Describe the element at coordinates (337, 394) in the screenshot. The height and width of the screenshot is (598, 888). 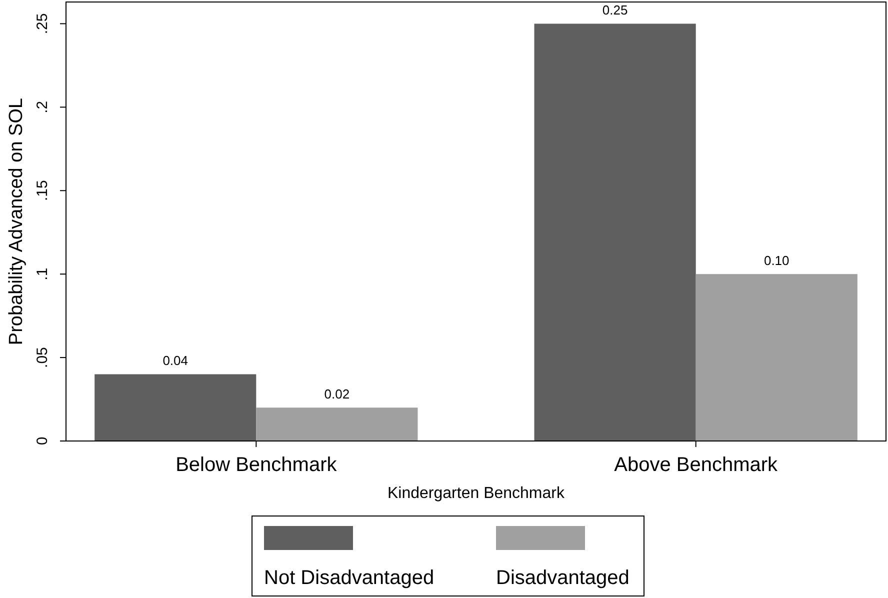
I see `data-label: 0.02` at that location.